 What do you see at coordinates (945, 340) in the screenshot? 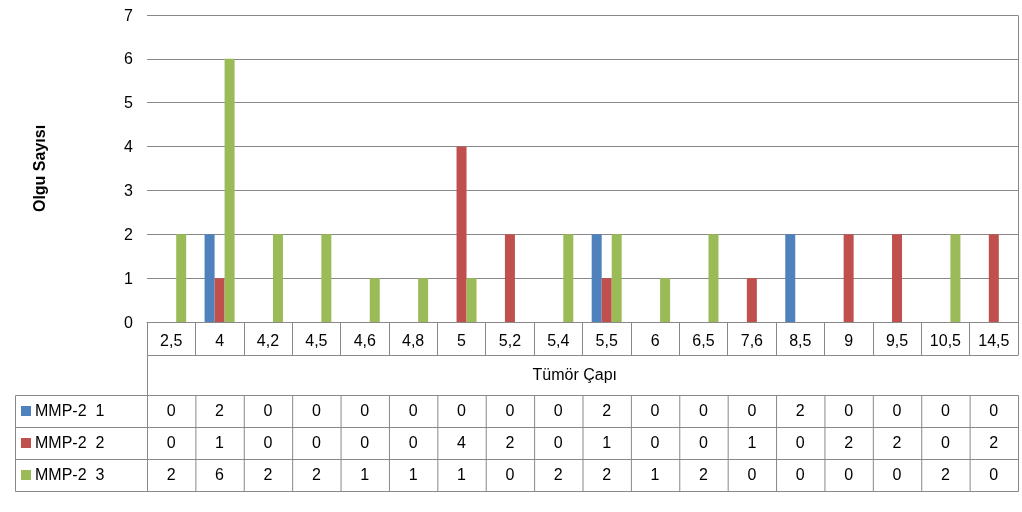
I see `x-tick-label: 10,5` at bounding box center [945, 340].